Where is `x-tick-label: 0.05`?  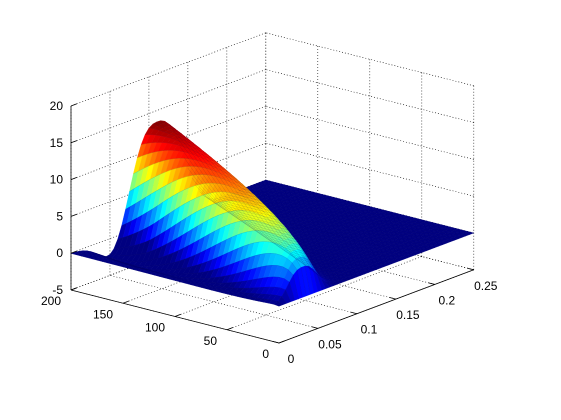
x-tick-label: 0.05 is located at coordinates (330, 344).